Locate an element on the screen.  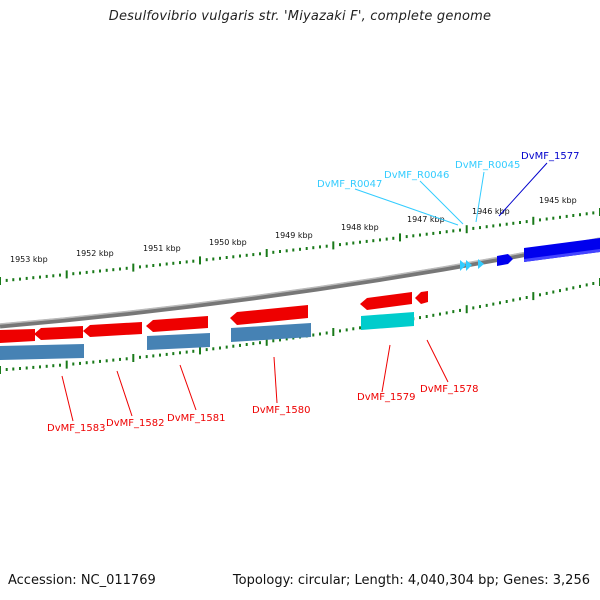
label-dvmf-1582: DvMF_1582 is located at coordinates (135, 423).